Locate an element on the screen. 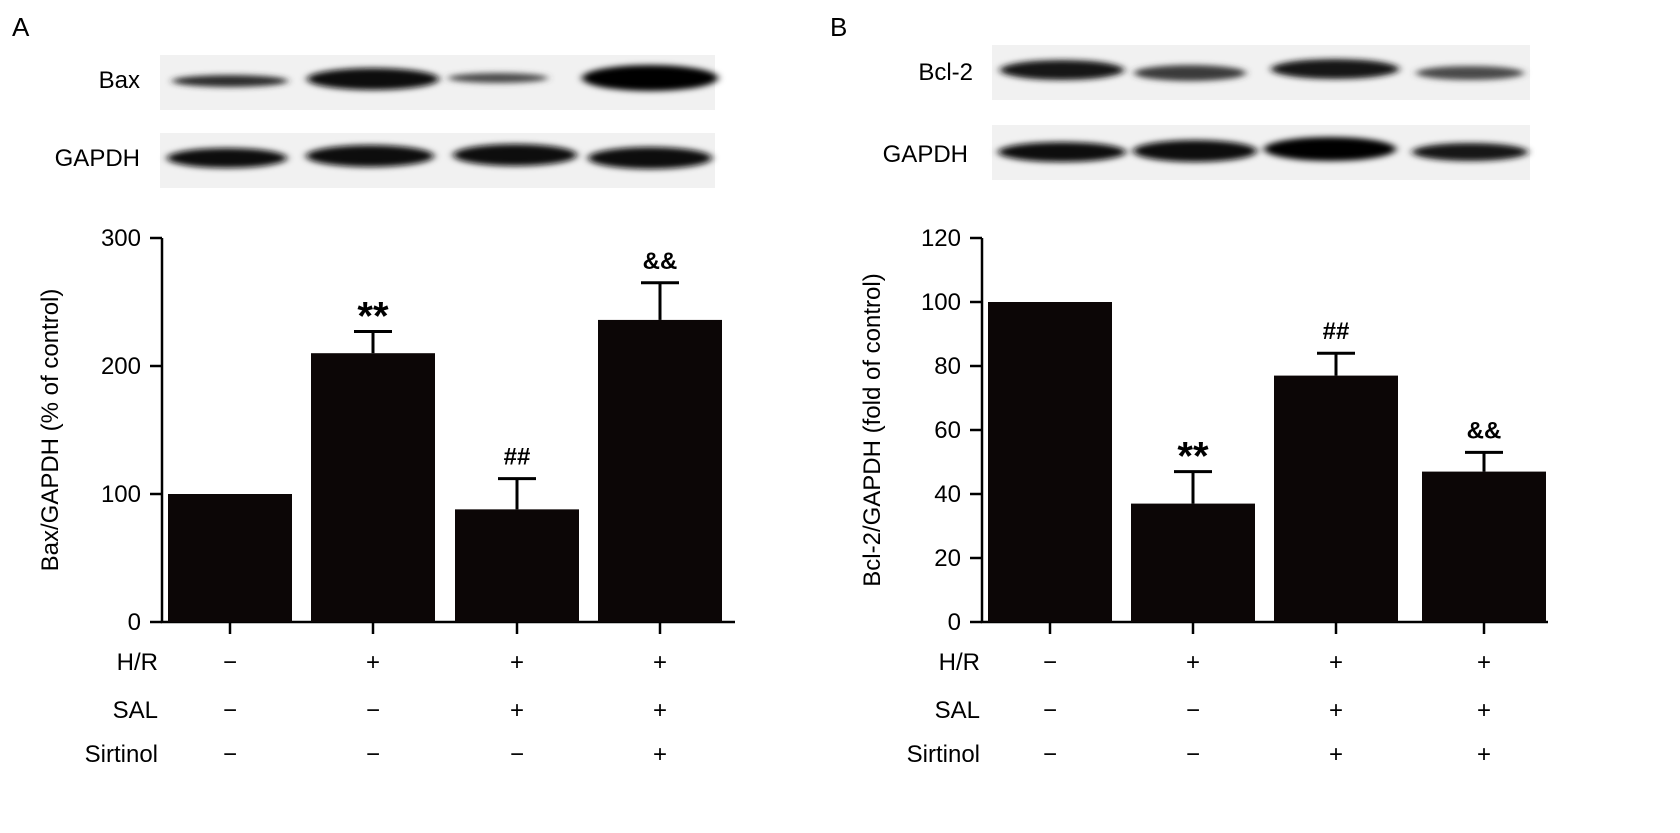 The width and height of the screenshot is (1680, 833). chart-b-ytick-label-0: 0 is located at coordinates (954, 622).